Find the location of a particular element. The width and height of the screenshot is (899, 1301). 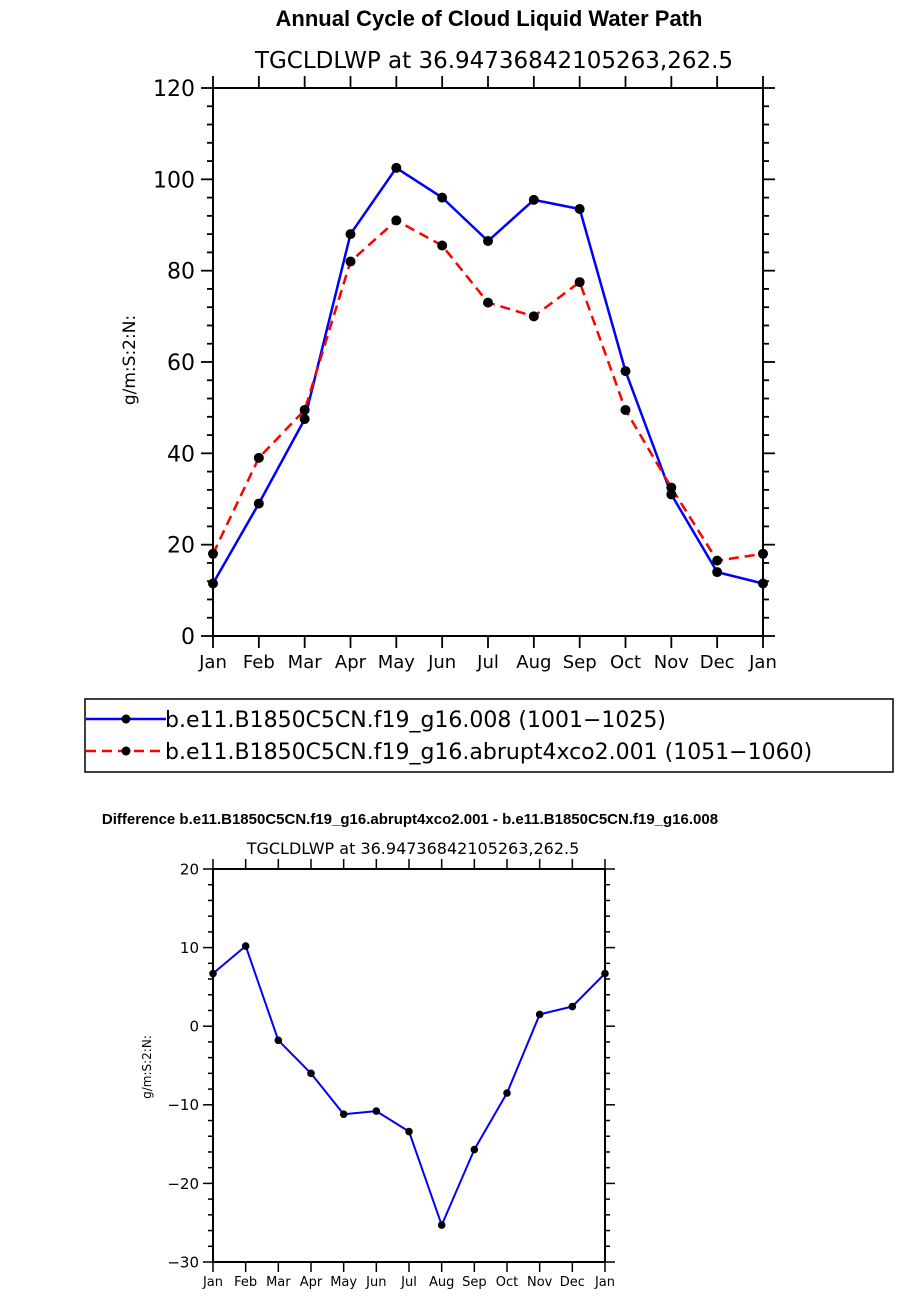

chart2-xtick-label: Dec is located at coordinates (572, 1282).